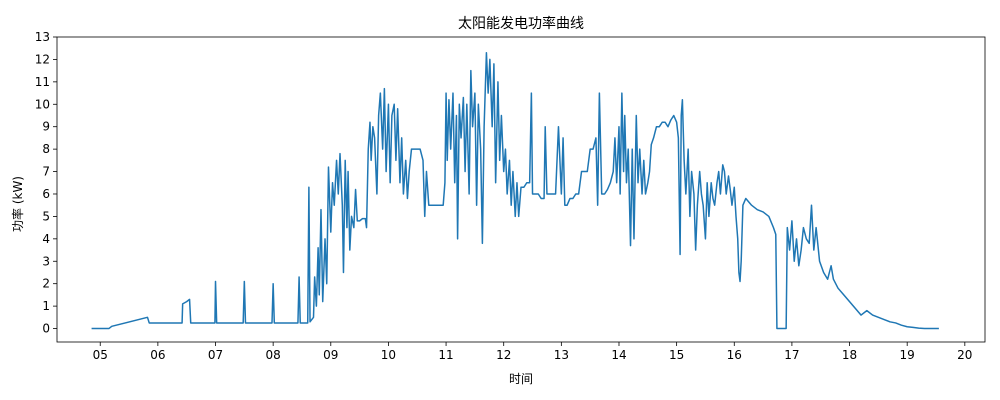 This screenshot has width=1000, height=400. Describe the element at coordinates (42, 37) in the screenshot. I see `y-tick-label: 13` at that location.